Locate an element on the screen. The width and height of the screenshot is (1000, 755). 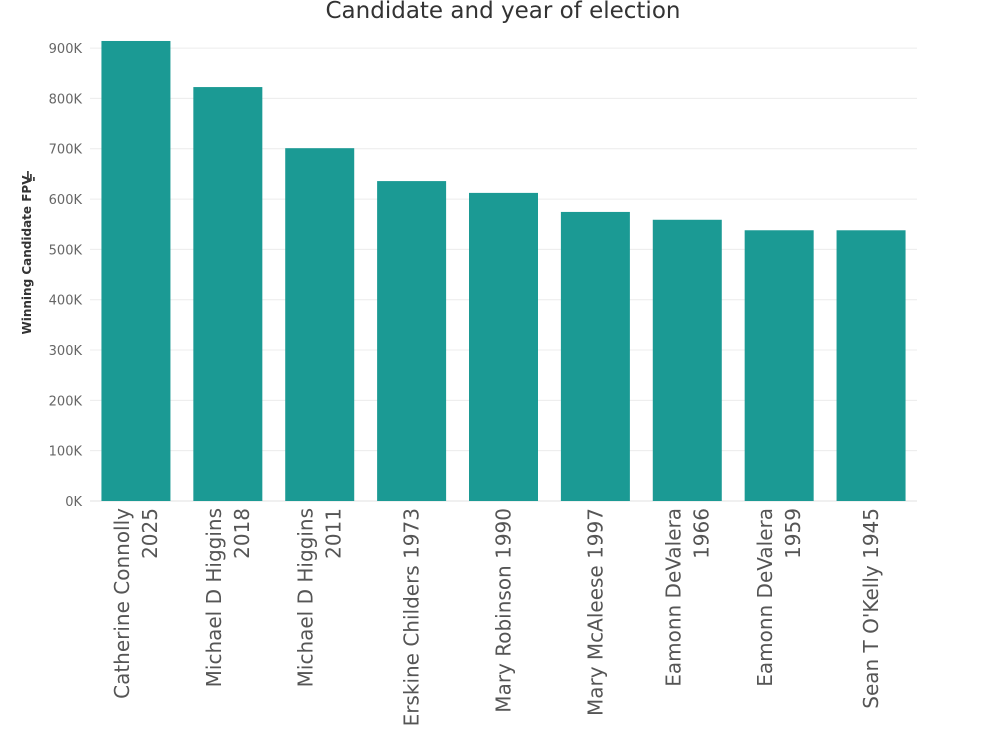
y-axis-label: Winning Candidate FPV is located at coordinates (27, 255).